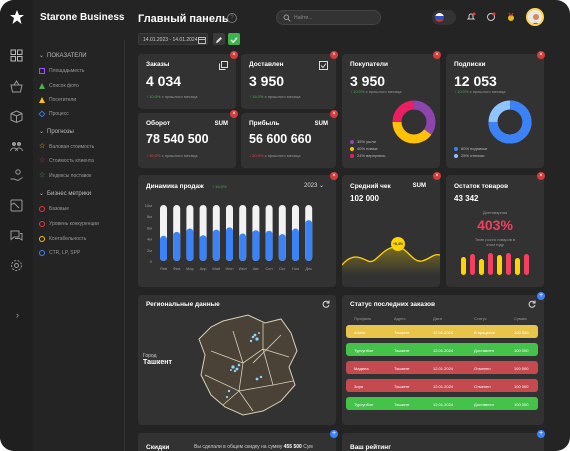  What do you see at coordinates (66, 160) in the screenshot?
I see `nav-item-client-value: ☆ Стоимость клиента` at bounding box center [66, 160].